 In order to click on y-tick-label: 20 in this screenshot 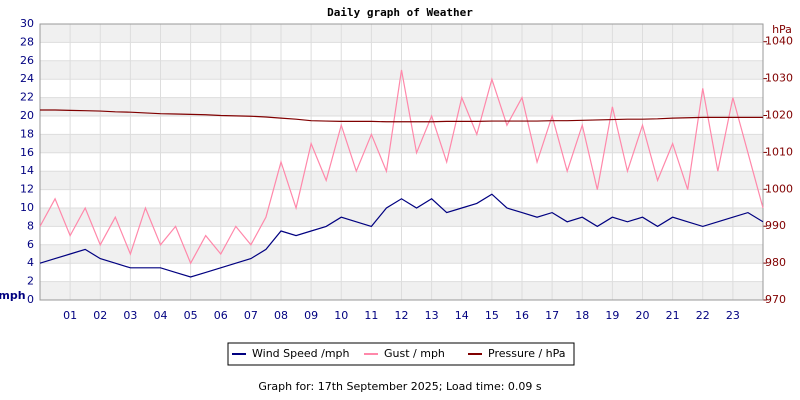, I will do `click(27, 115)`.